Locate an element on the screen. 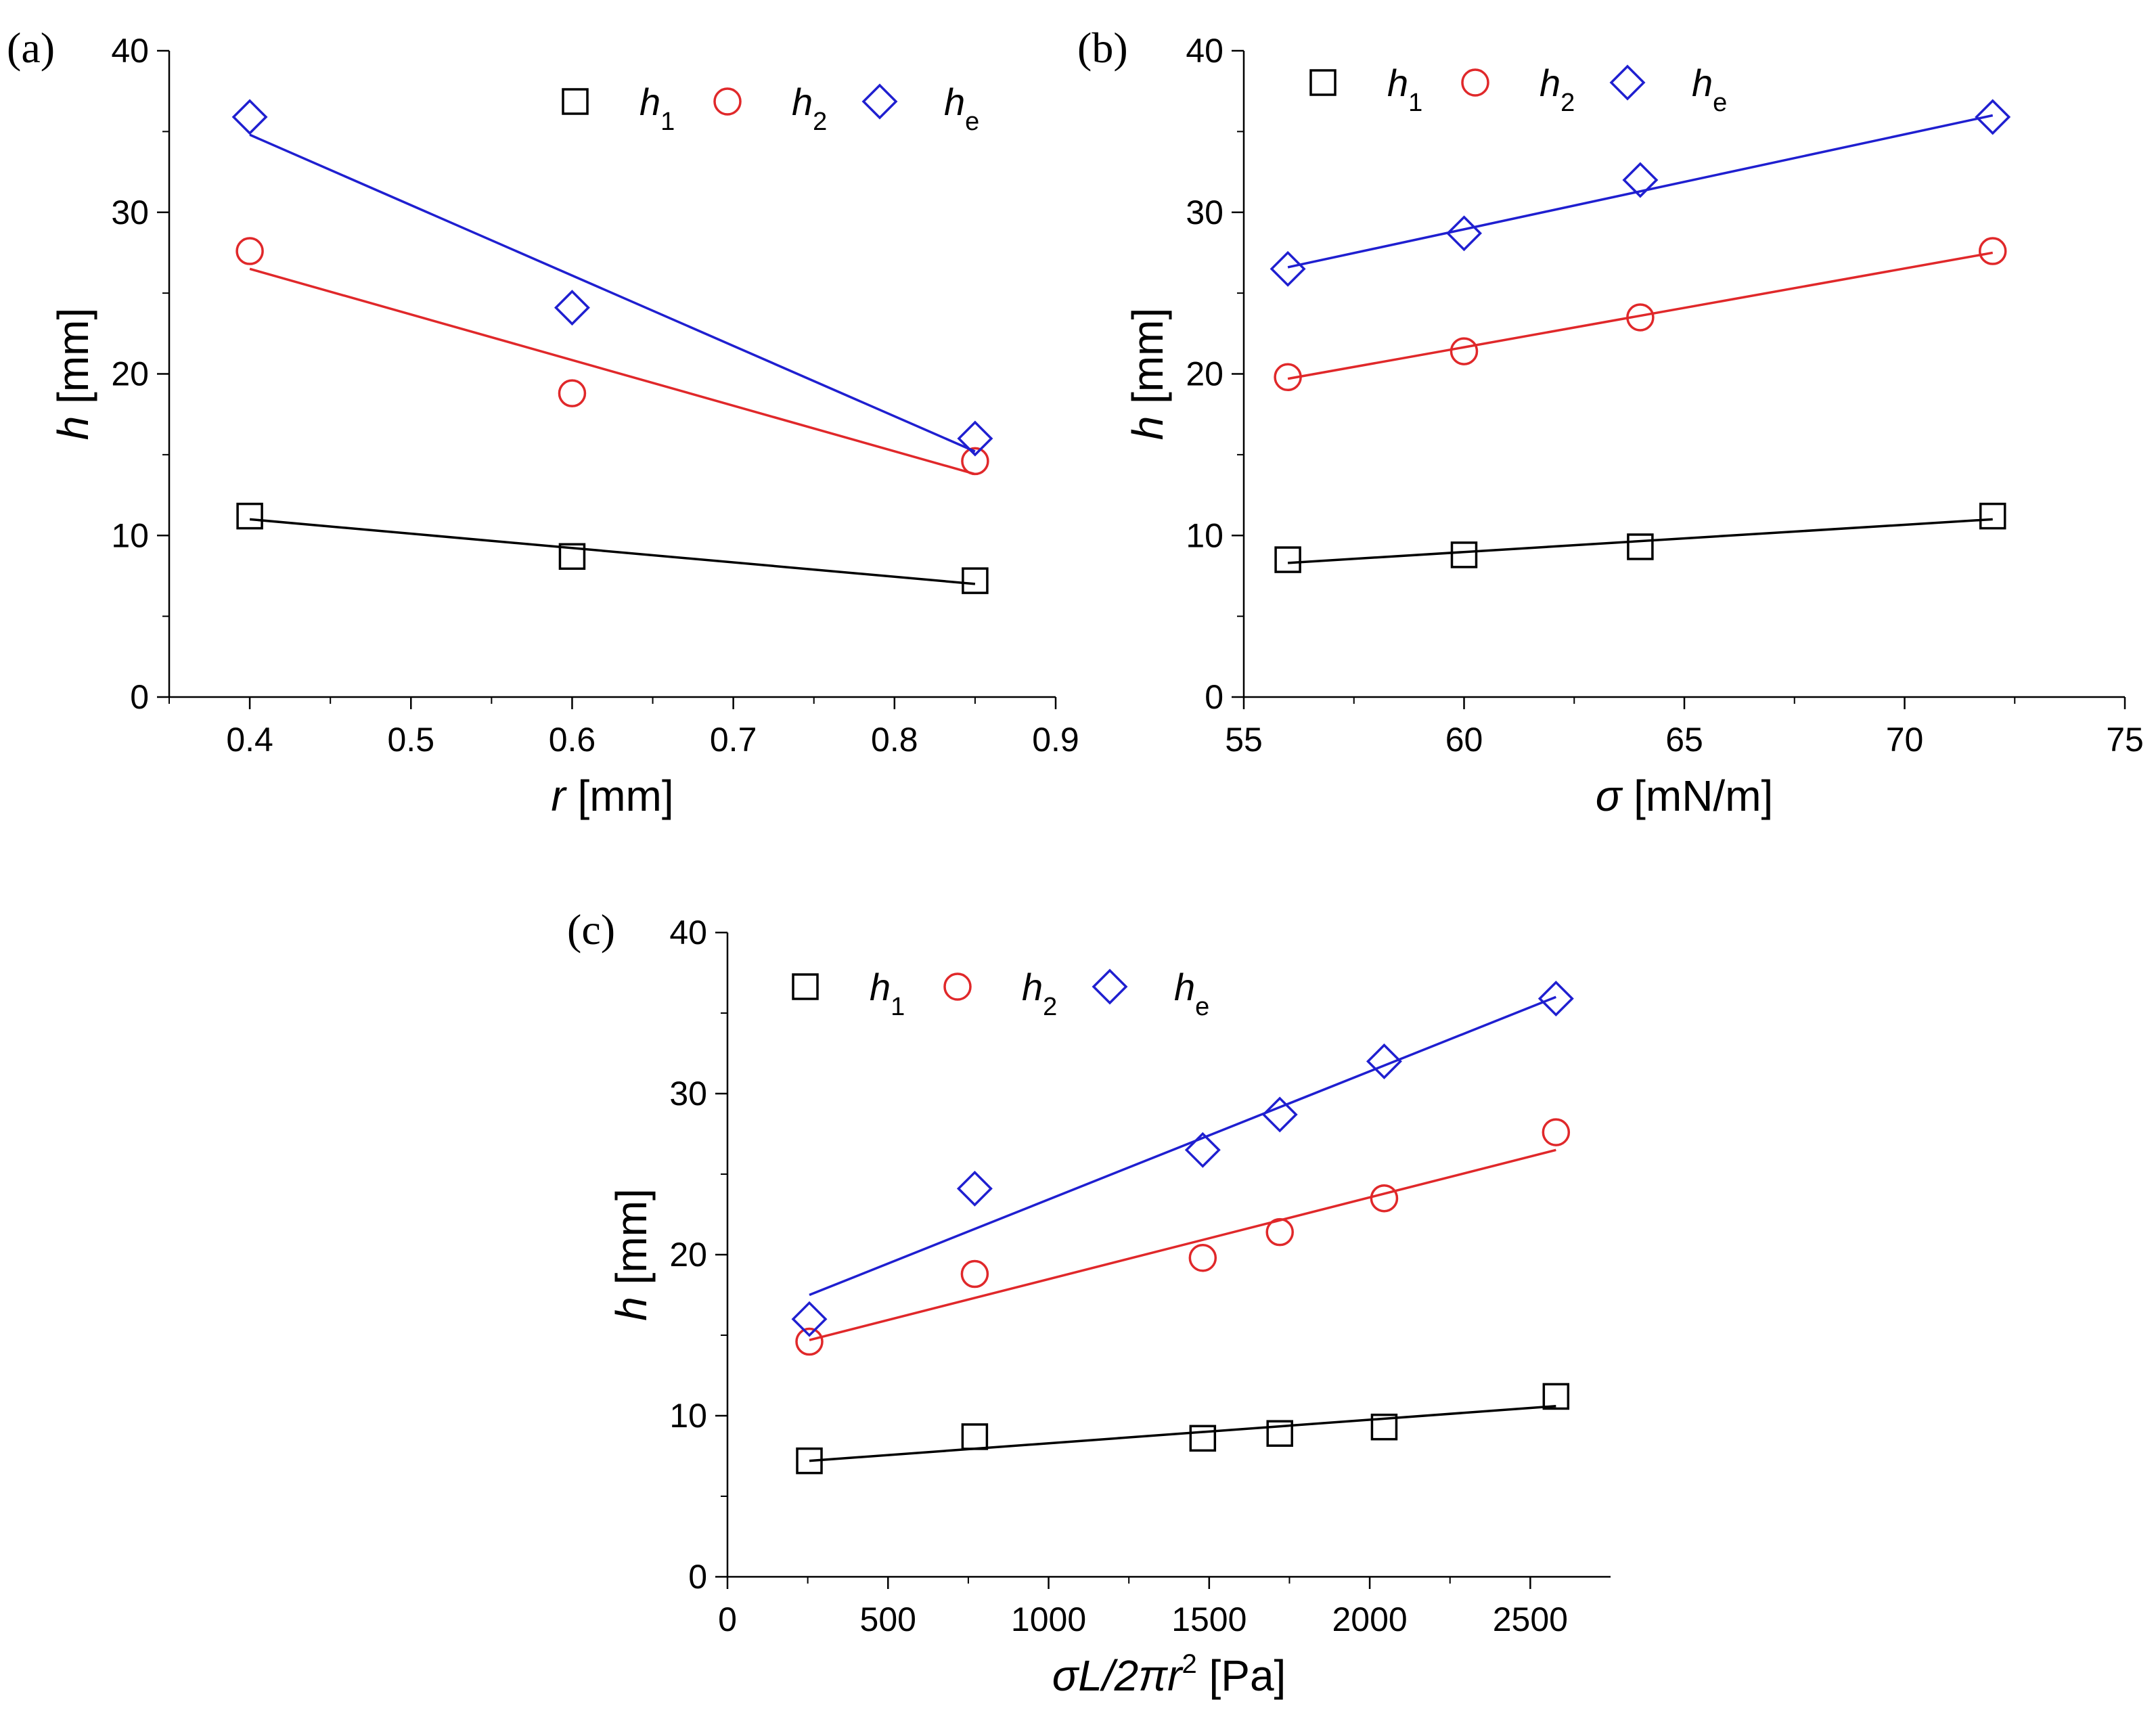 The height and width of the screenshot is (1725, 2156). x-tick-label: 0.9 is located at coordinates (1055, 740).